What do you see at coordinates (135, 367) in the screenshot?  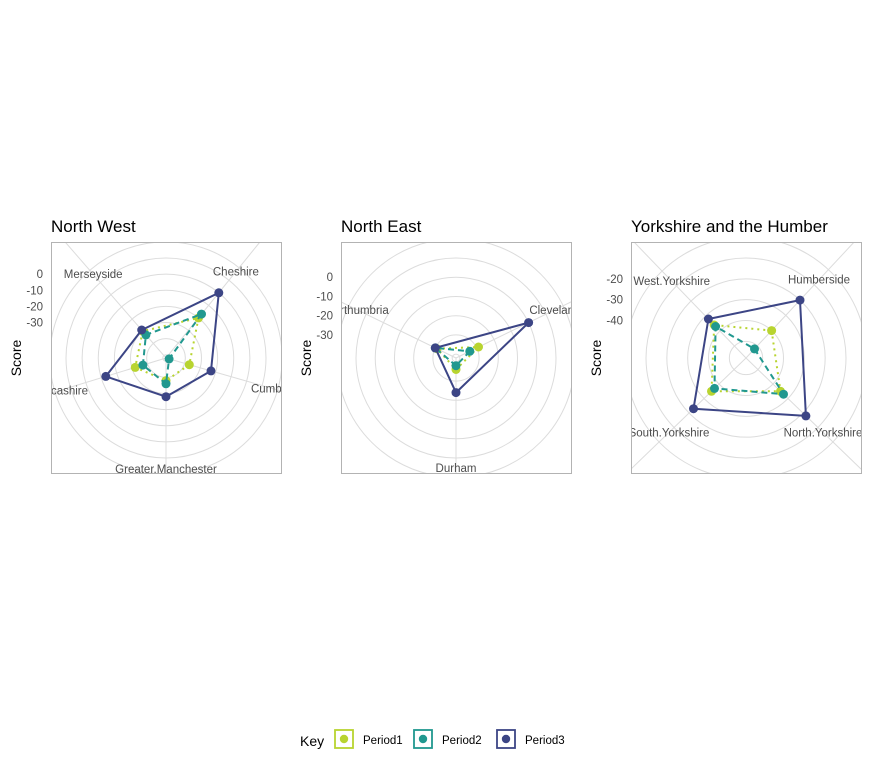 I see `point-period1-lancashire` at bounding box center [135, 367].